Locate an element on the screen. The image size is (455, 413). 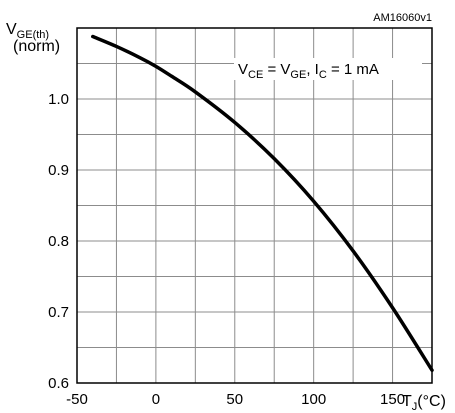
x-axis-label: TJ(°C) is located at coordinates (424, 403).